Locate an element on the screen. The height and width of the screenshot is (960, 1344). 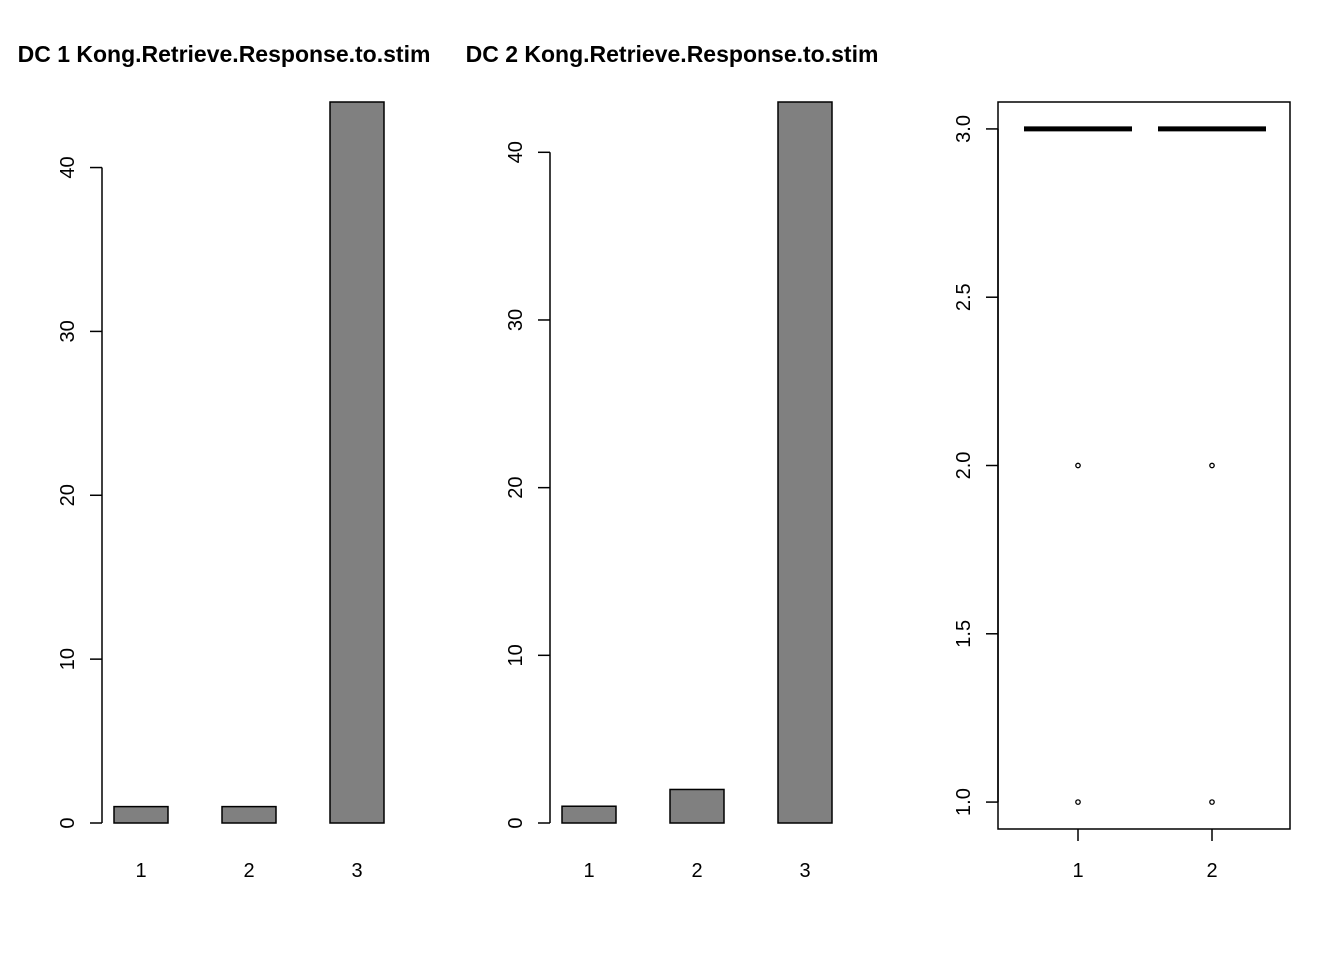
y-axis-dc1: 0 10 20 30 40 is located at coordinates (80, 492).